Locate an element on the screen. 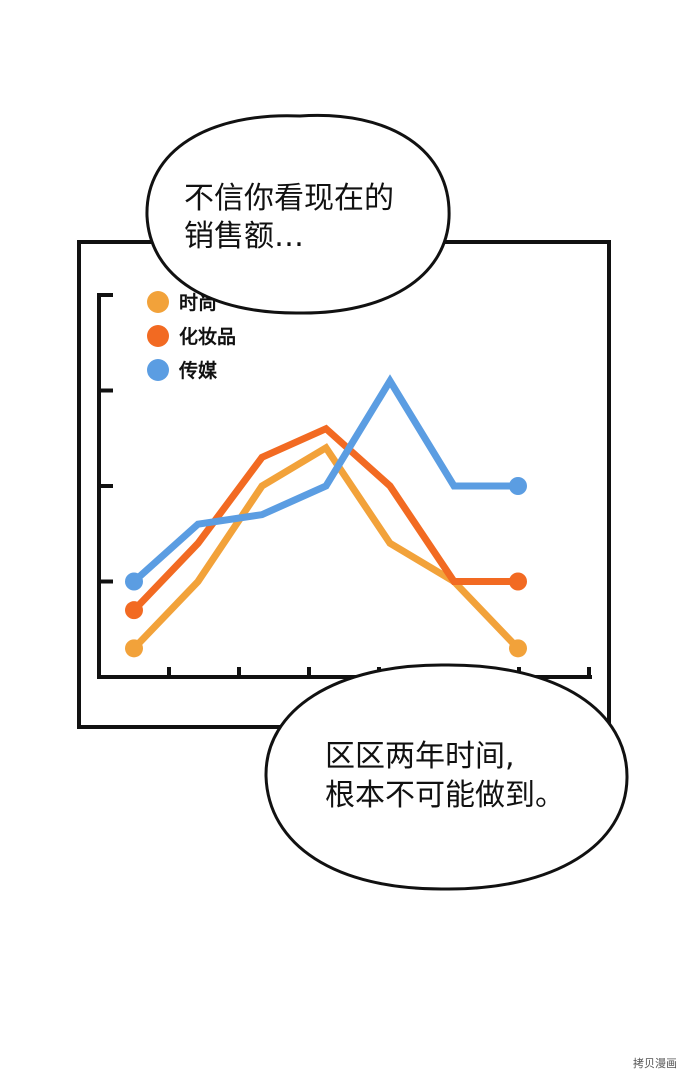  speech-bubble-bottom-outline is located at coordinates (446, 777).